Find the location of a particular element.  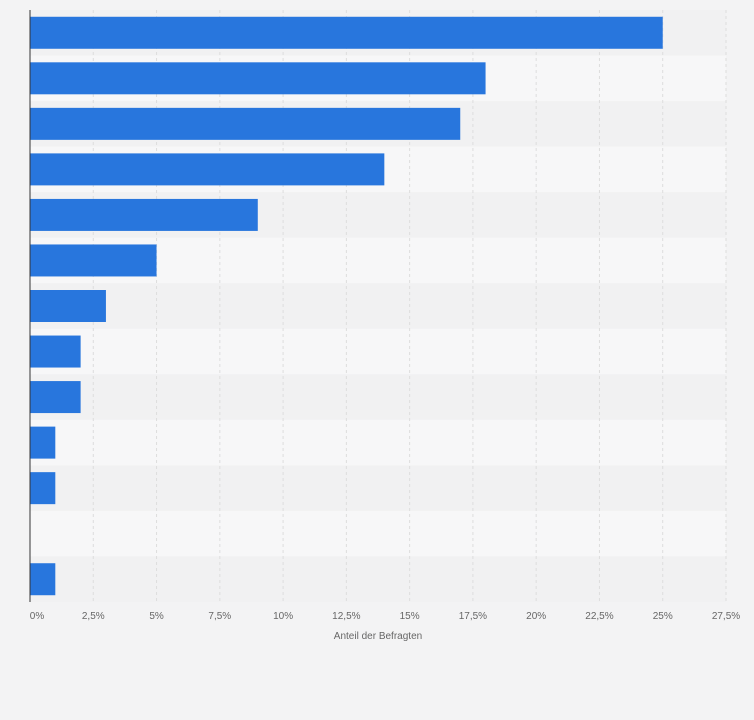

x-tick-label: 15% is located at coordinates (410, 616).